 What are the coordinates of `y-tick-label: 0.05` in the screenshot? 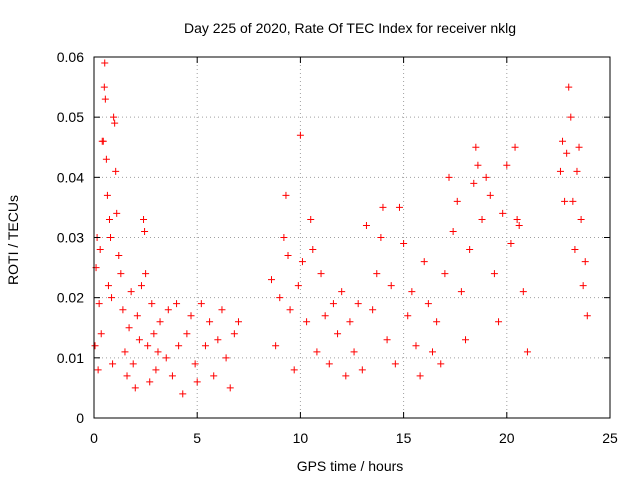 It's located at (70, 117).